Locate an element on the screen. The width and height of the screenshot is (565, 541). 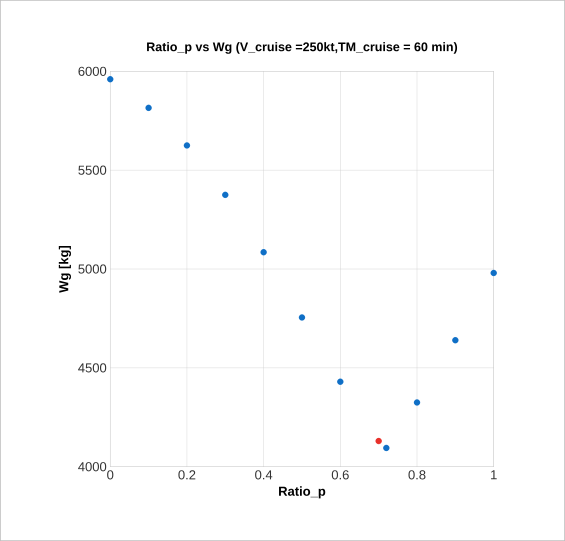
x-axis-title: Ratio_p is located at coordinates (302, 492).